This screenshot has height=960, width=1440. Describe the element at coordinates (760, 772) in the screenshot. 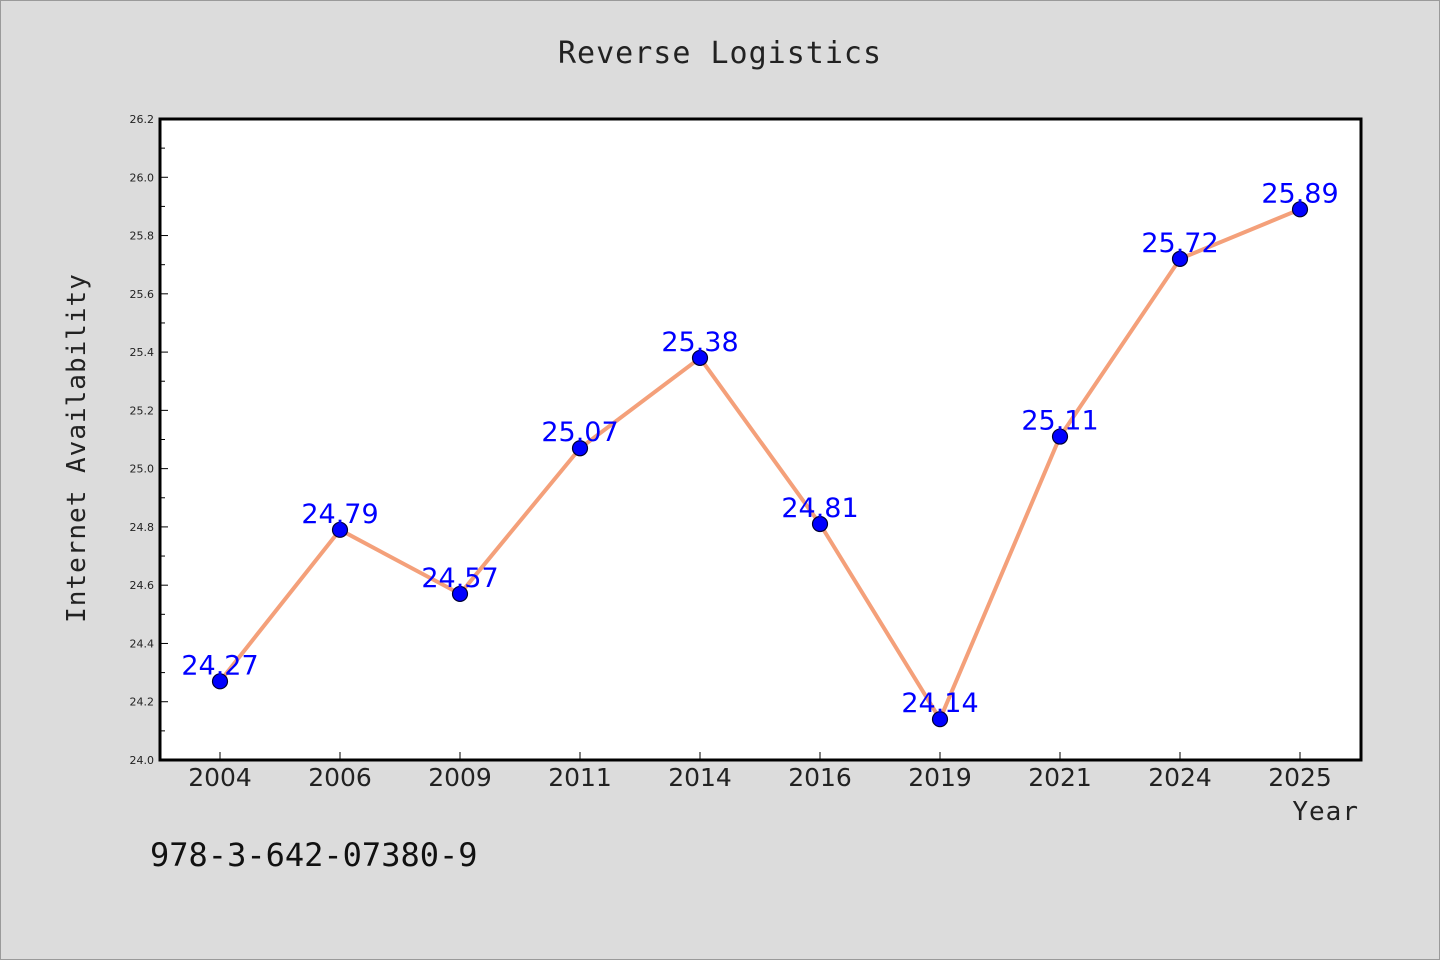

I see `x-axis: 2004 2006 2009 2011 2014 2016 2019 2021 2024 2025` at that location.